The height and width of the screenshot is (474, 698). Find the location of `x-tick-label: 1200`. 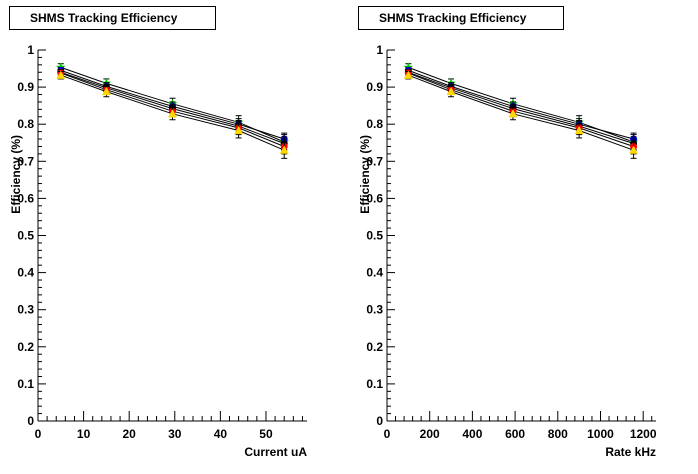

x-tick-label: 1200 is located at coordinates (643, 434).